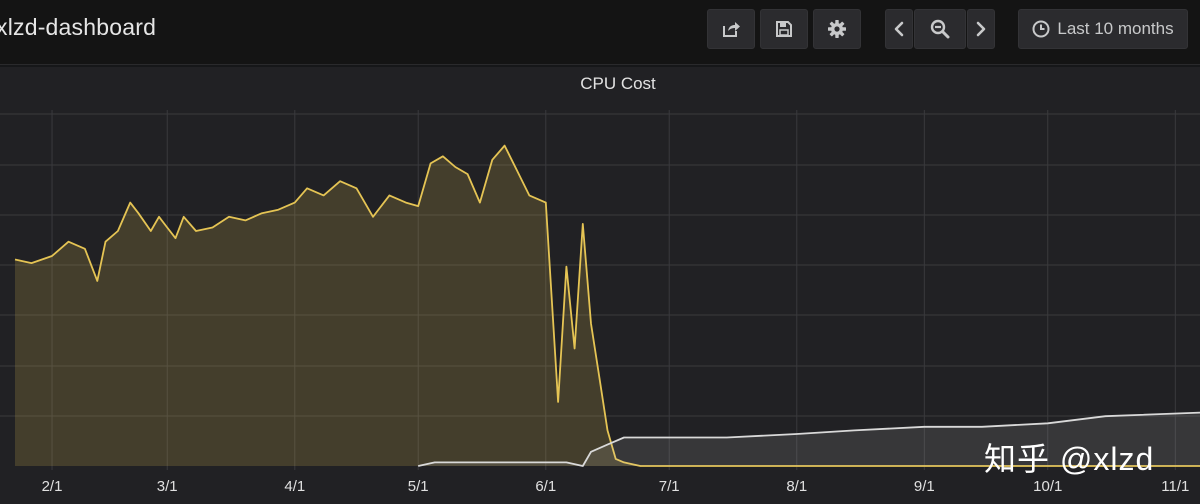 This screenshot has width=1200, height=504. What do you see at coordinates (924, 486) in the screenshot?
I see `x-tick-label: 9/1` at bounding box center [924, 486].